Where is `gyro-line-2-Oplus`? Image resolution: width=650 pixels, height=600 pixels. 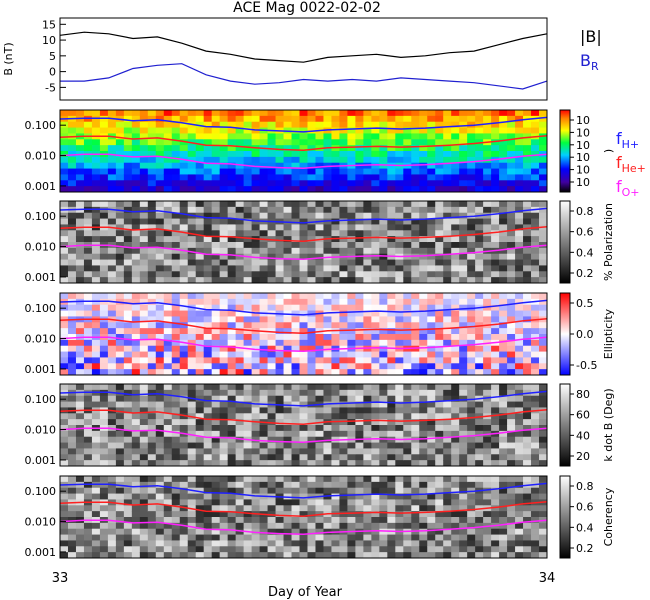
gyro-line-2-Oplus is located at coordinates (303, 252).